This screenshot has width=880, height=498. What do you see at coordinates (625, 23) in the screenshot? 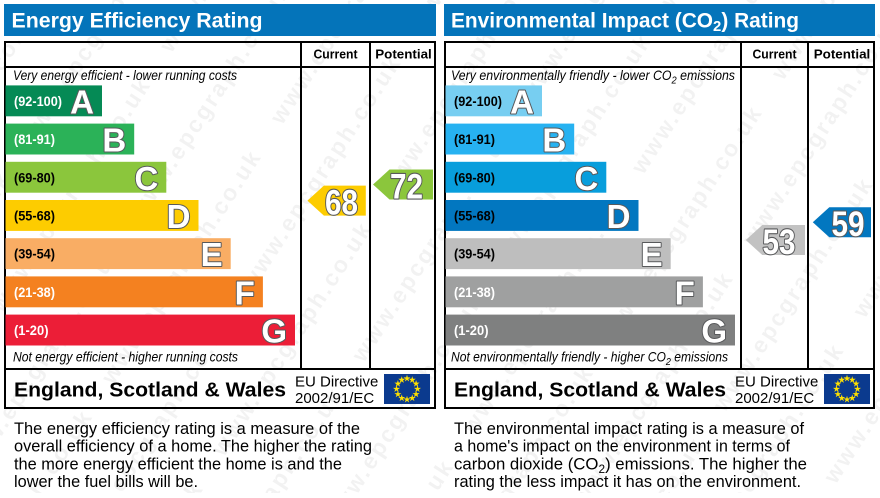
I see `svg-text:Environmental Impact (CO2​) Ra: Environmental Impact (CO2​) Rating` at bounding box center [625, 23].